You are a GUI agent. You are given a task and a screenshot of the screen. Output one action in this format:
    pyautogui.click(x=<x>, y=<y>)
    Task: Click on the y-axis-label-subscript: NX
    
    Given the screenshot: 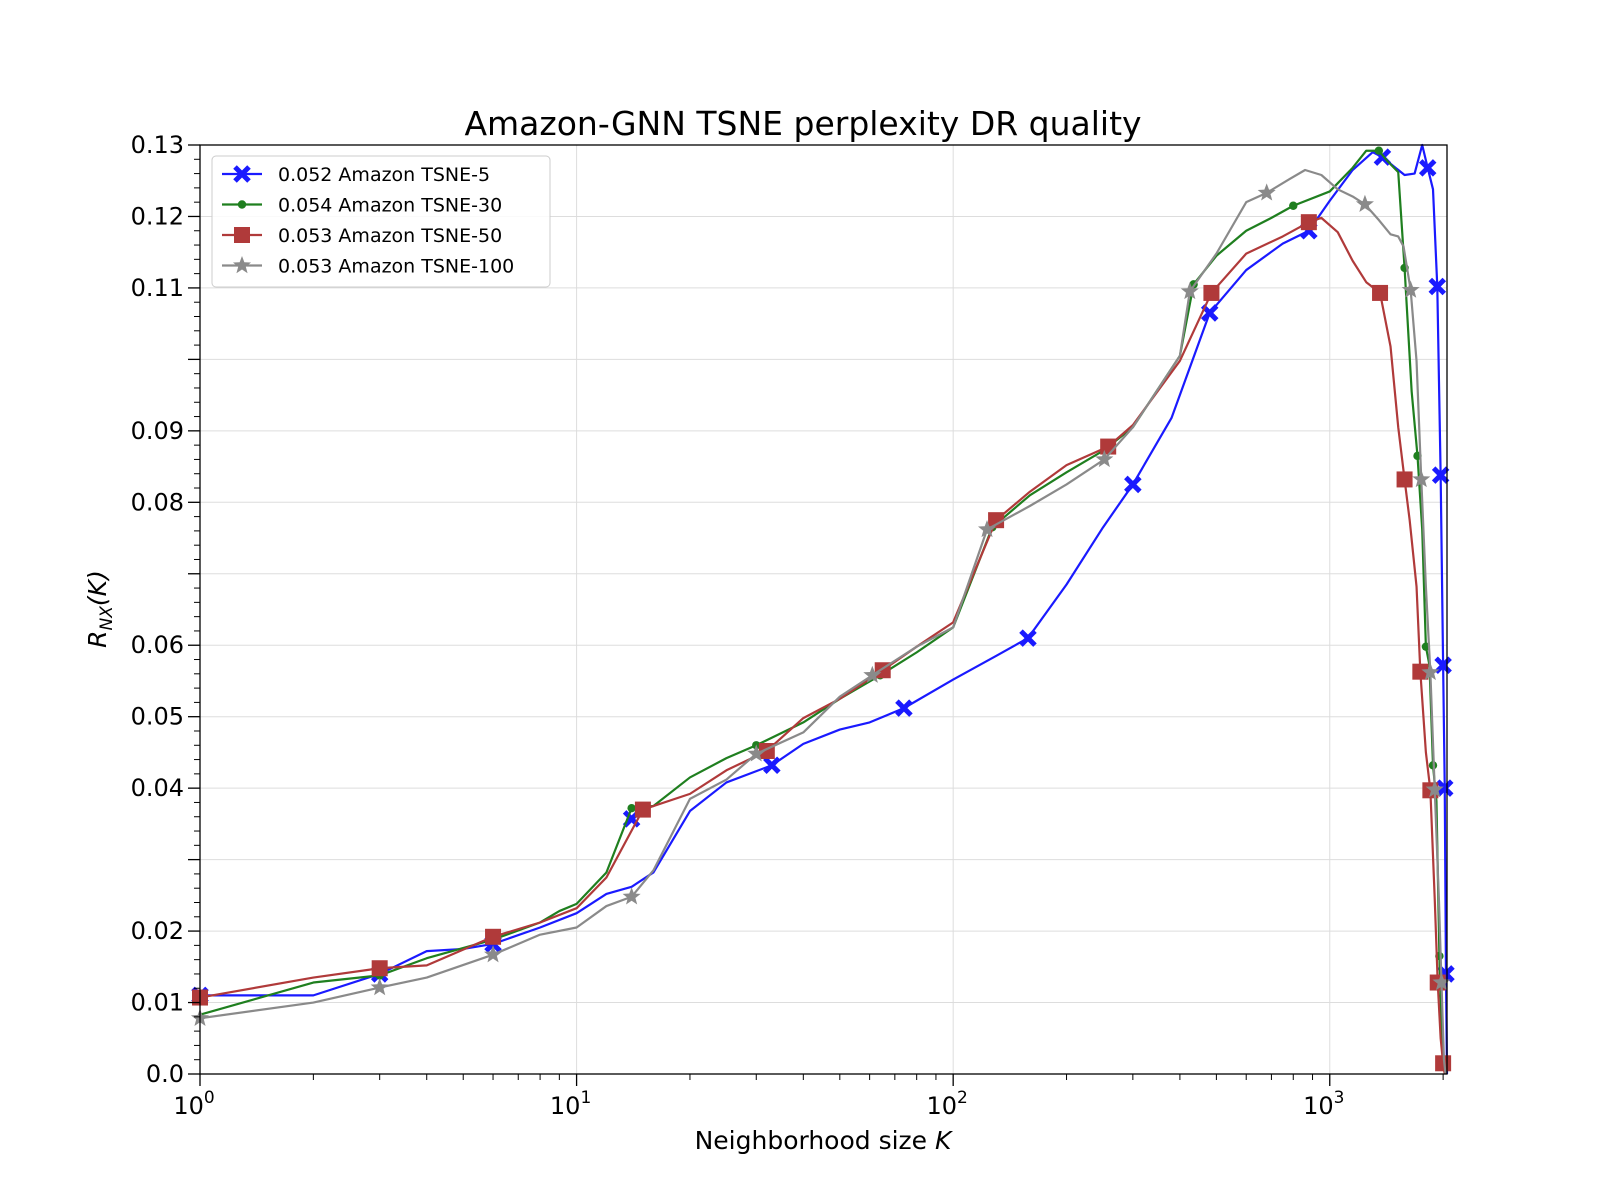 What is the action you would take?
    pyautogui.click(x=107, y=618)
    